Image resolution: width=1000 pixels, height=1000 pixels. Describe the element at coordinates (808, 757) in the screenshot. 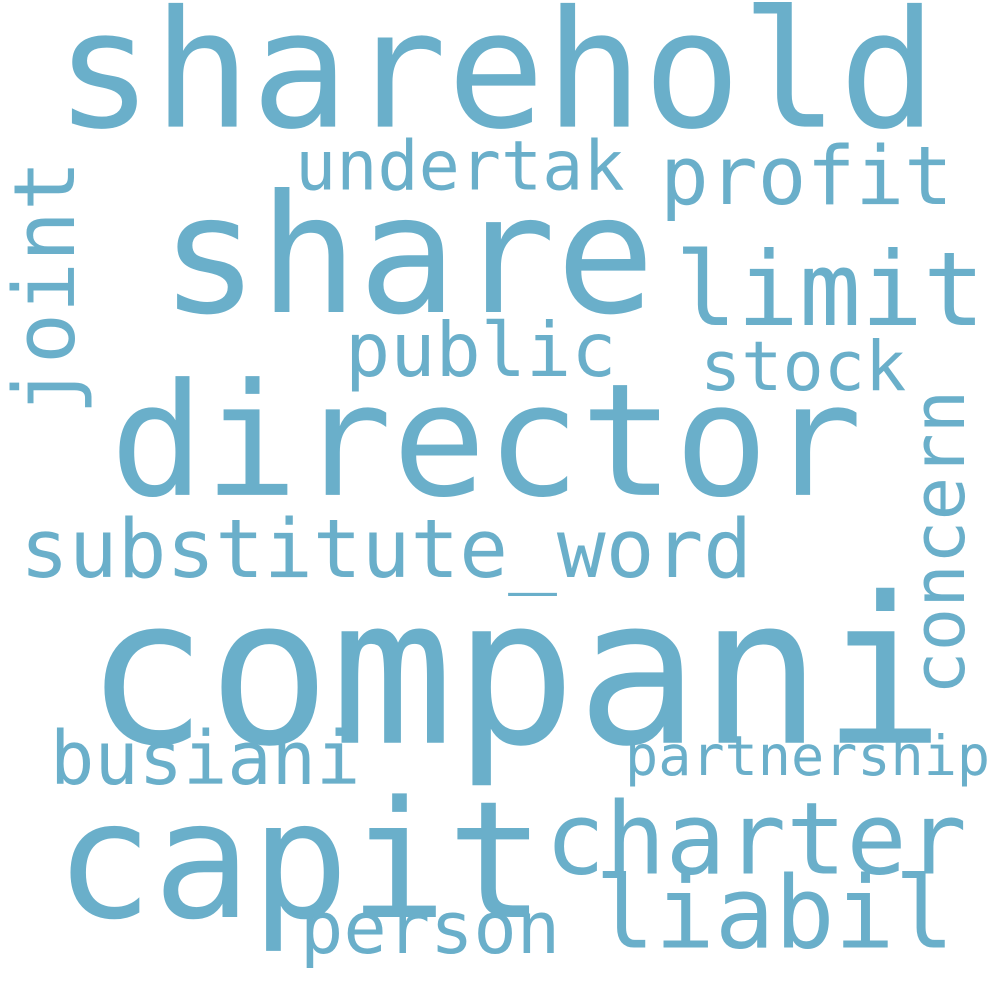

I see `word-partnership: partnership` at that location.